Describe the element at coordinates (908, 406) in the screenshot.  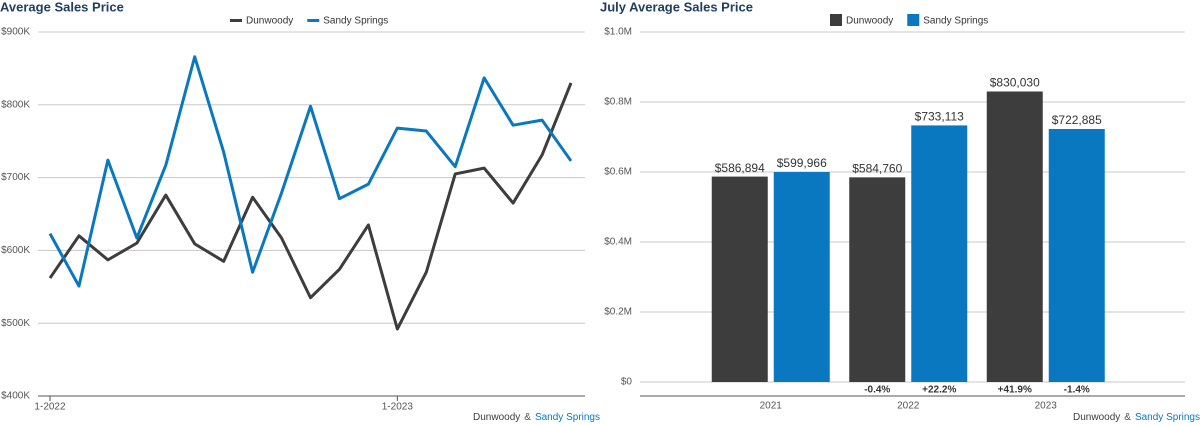
I see `x-tick-label: 2022` at that location.